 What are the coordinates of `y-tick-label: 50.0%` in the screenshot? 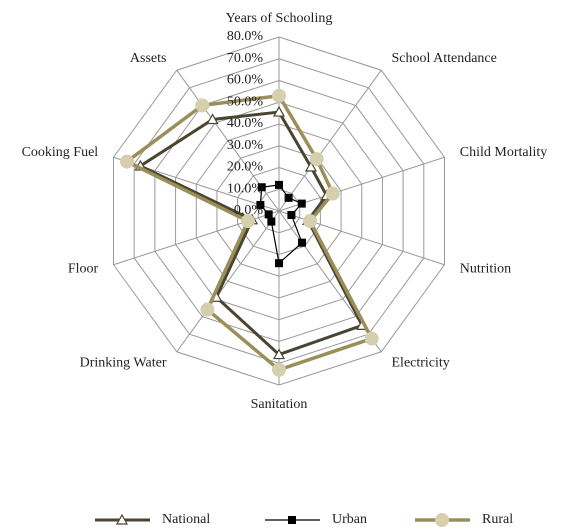 It's located at (245, 101).